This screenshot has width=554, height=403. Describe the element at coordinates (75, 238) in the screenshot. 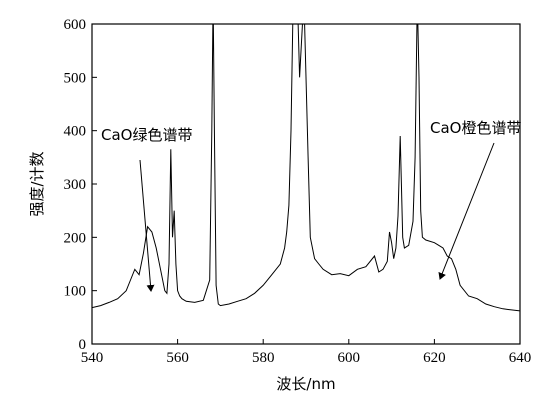

I see `y-tick-label: 200` at that location.